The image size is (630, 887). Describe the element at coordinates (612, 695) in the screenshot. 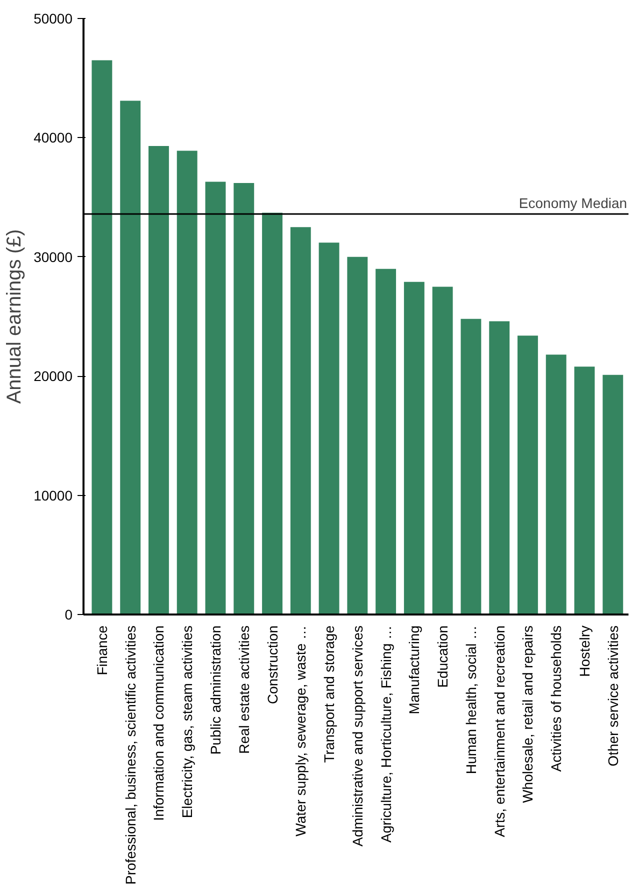

I see `x-tick-label: Other service activities` at that location.